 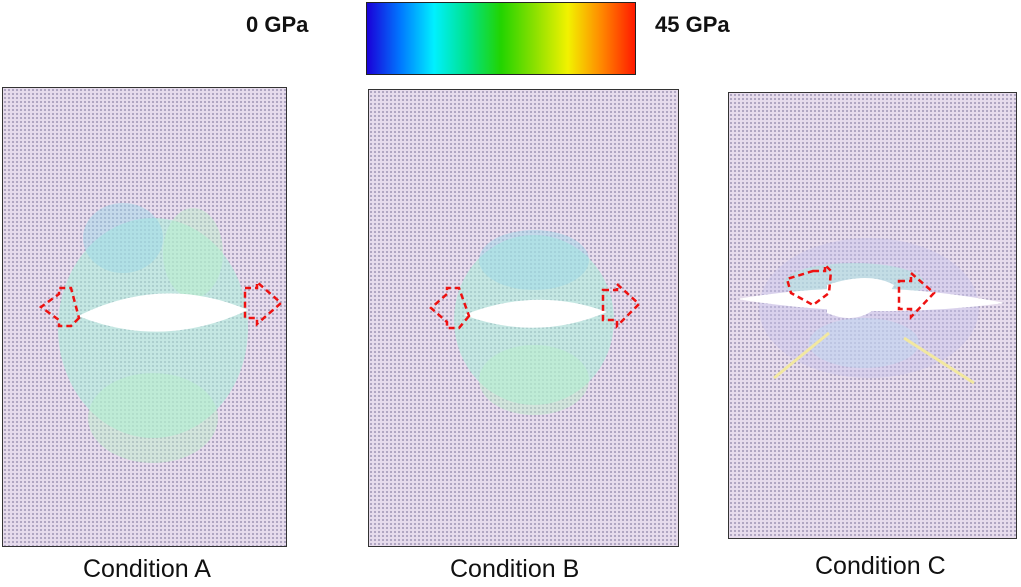 What do you see at coordinates (147, 569) in the screenshot?
I see `caption-condition-a: Condition A` at bounding box center [147, 569].